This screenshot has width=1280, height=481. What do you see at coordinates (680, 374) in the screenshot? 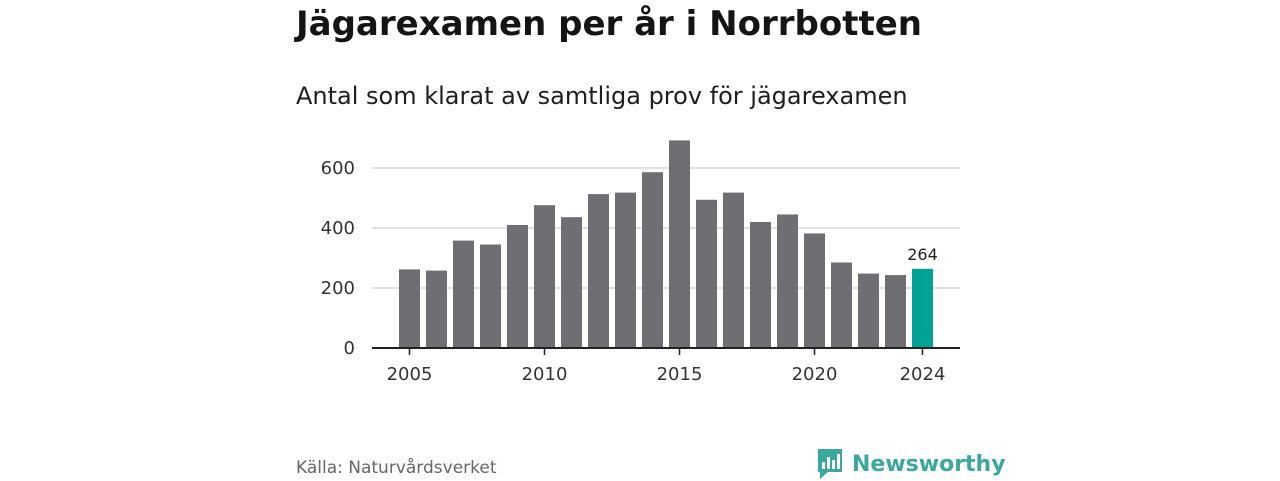
I see `x-tick-label-2015: 2015` at bounding box center [680, 374].